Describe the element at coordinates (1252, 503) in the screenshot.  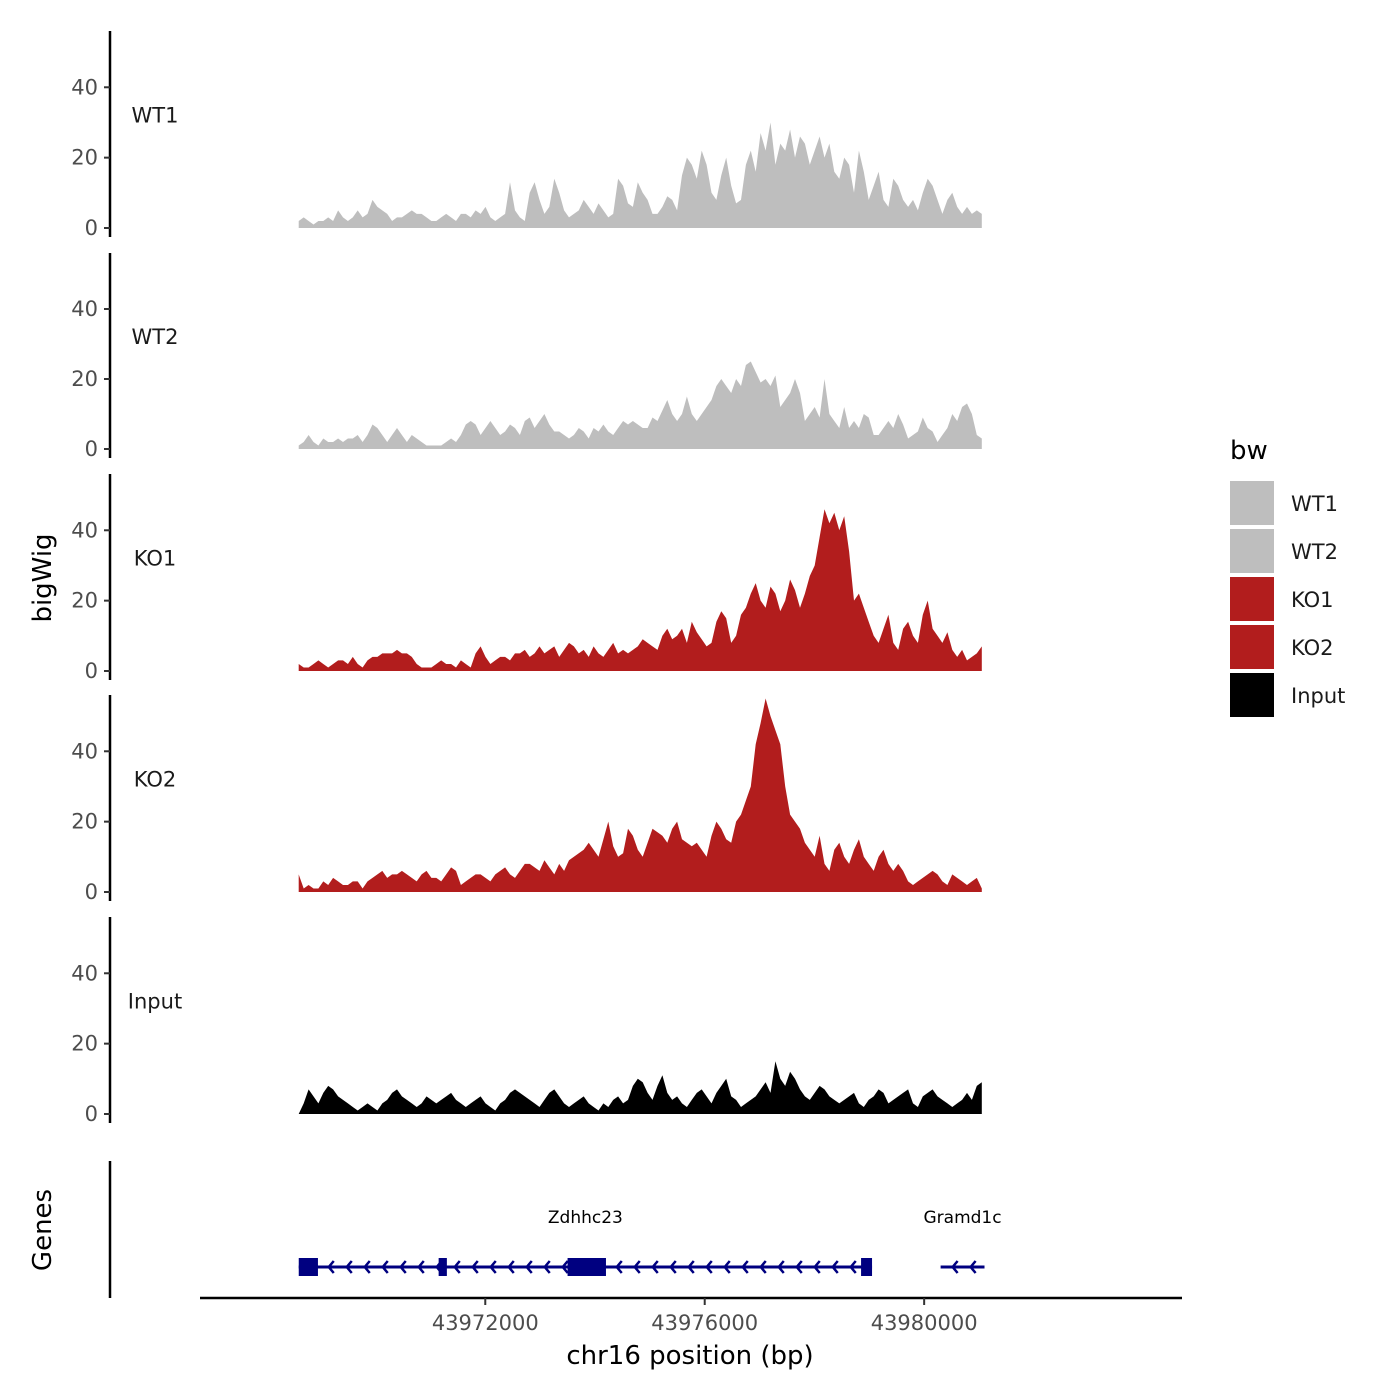
I see `legend-swatch-wt1` at that location.